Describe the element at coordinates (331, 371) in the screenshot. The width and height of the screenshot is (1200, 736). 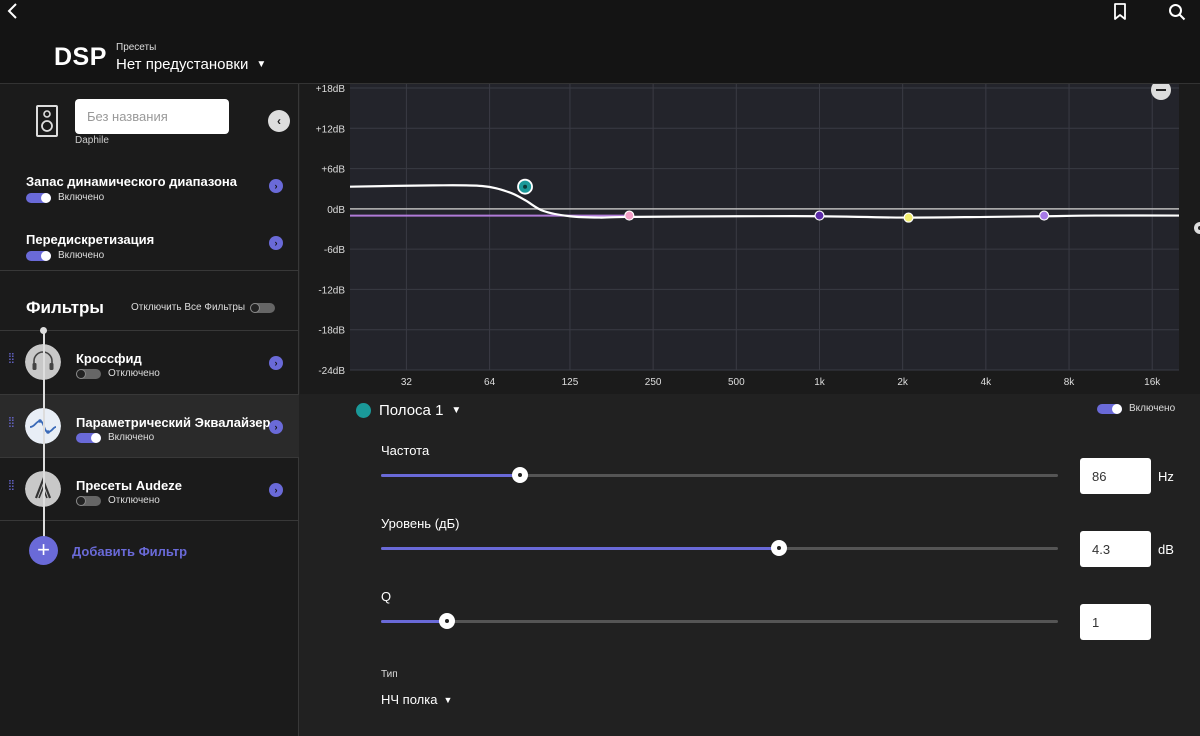
I see `y-tick-label: -24dB` at that location.